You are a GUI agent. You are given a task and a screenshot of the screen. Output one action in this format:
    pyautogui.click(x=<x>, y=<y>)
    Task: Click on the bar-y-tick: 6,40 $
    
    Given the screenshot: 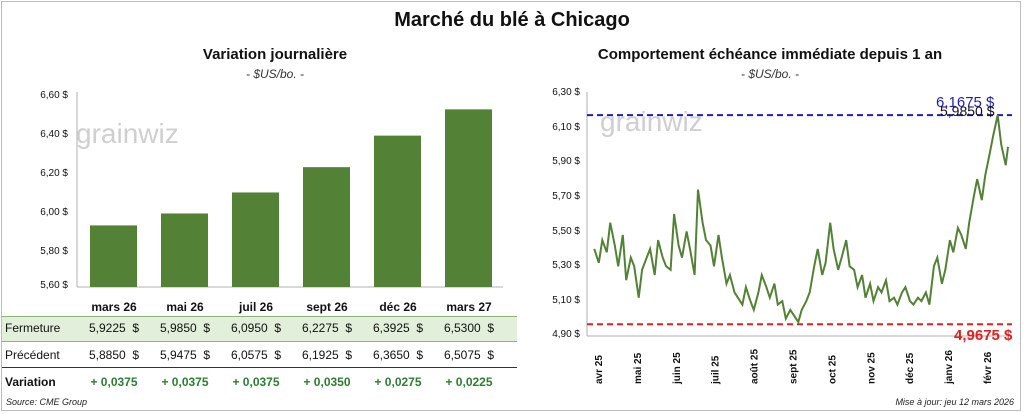 What is the action you would take?
    pyautogui.click(x=54, y=134)
    